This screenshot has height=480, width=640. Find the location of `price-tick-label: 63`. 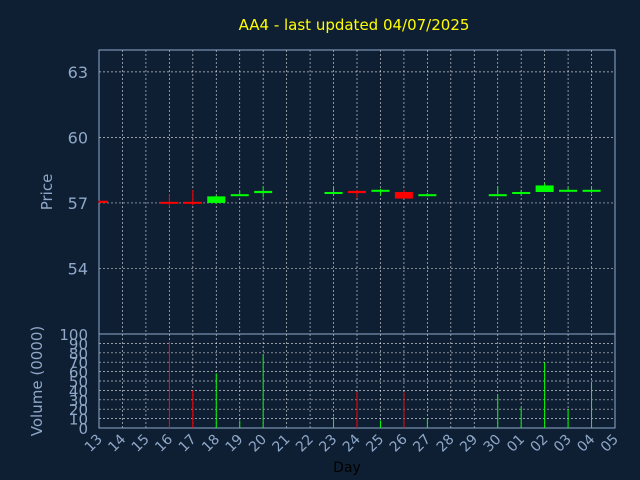

price-tick-label: 63 is located at coordinates (78, 72).